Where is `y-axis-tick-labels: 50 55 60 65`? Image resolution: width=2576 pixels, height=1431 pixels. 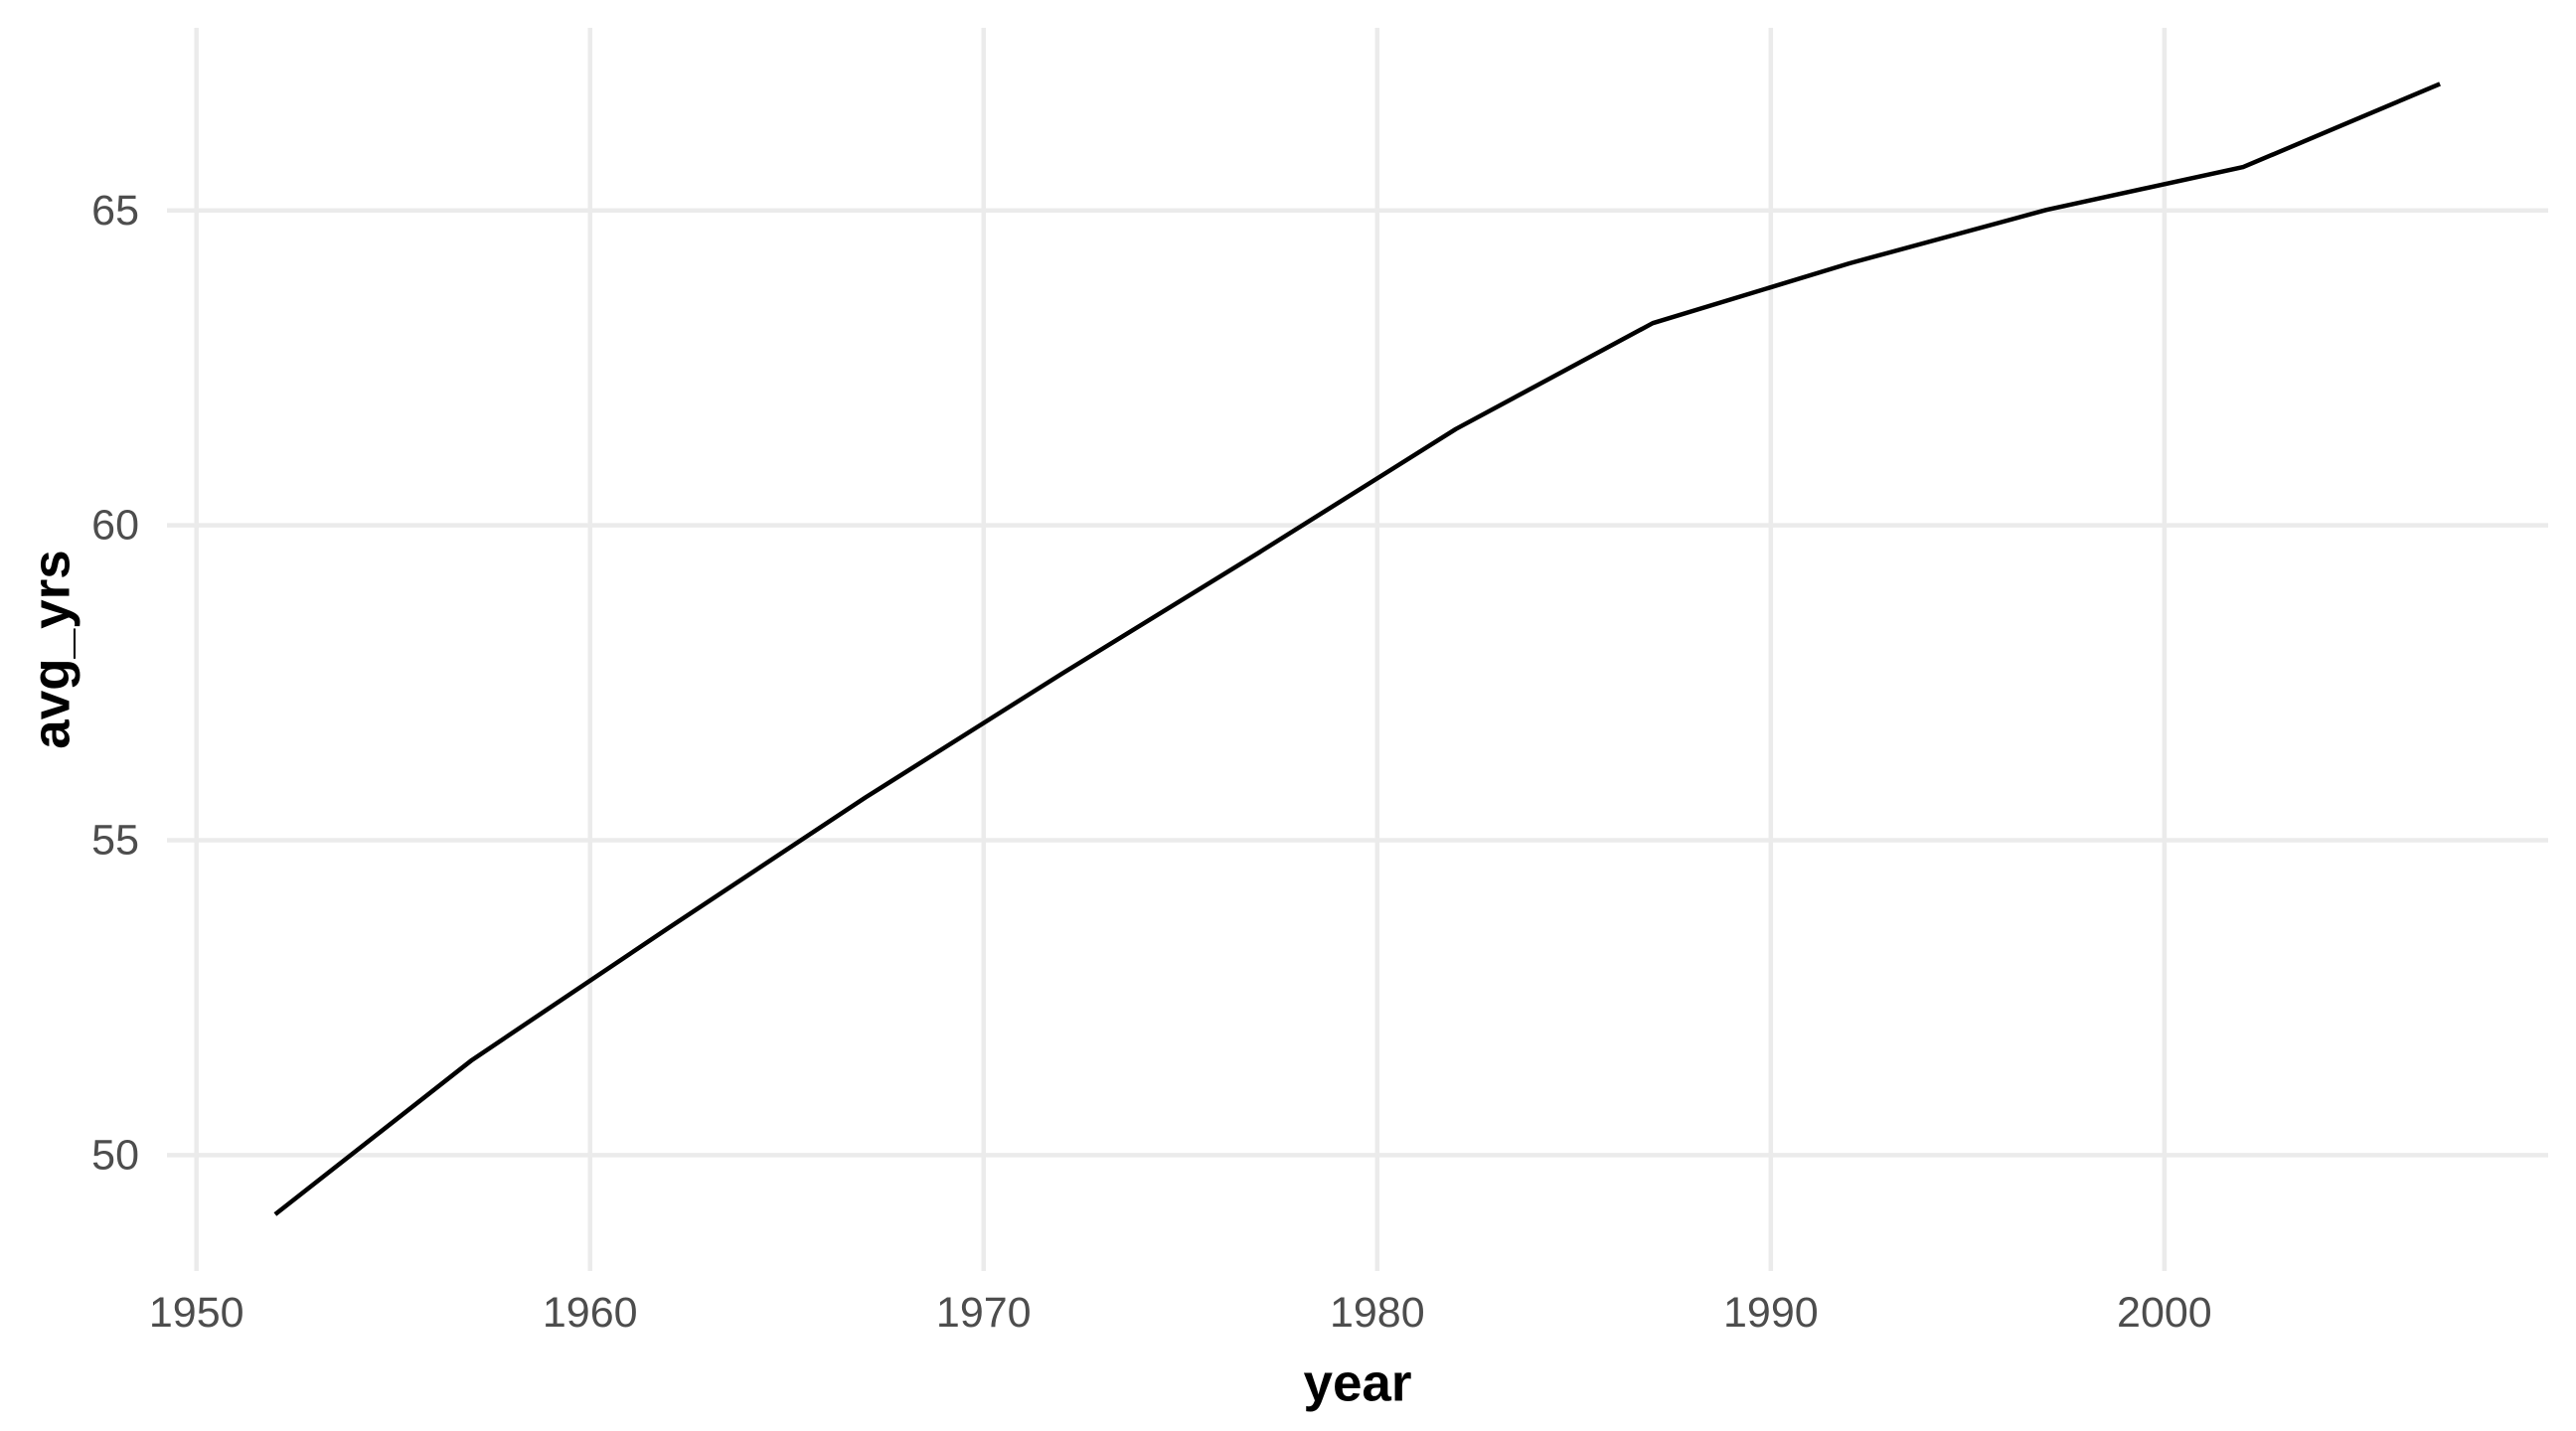
y-axis-tick-labels: 50 55 60 65 is located at coordinates (115, 683).